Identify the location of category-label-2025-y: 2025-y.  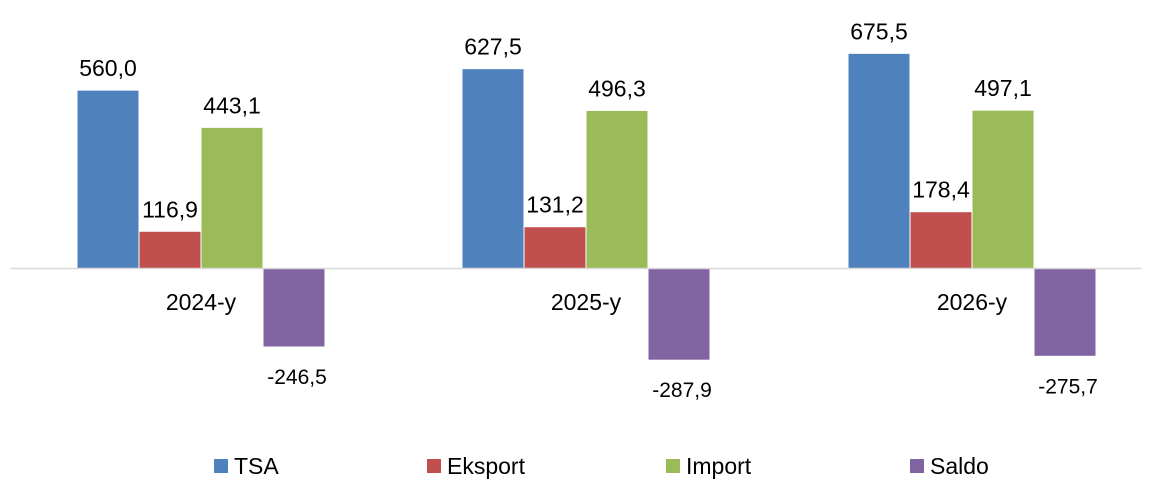
(586, 302).